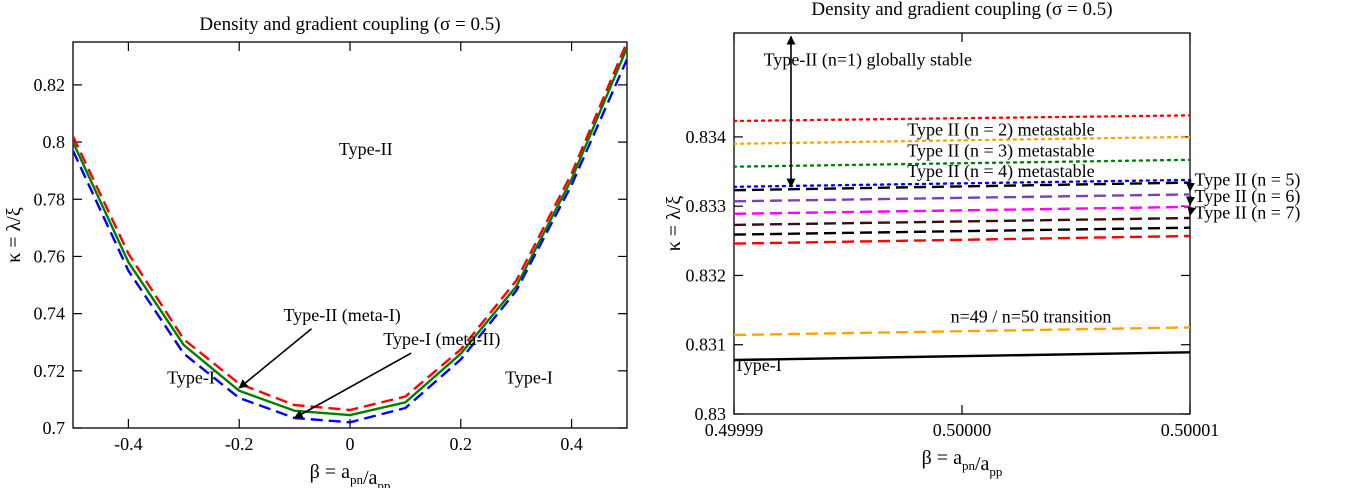 This screenshot has width=1370, height=488. I want to click on y-tick-label: 0.82, so click(50, 85).